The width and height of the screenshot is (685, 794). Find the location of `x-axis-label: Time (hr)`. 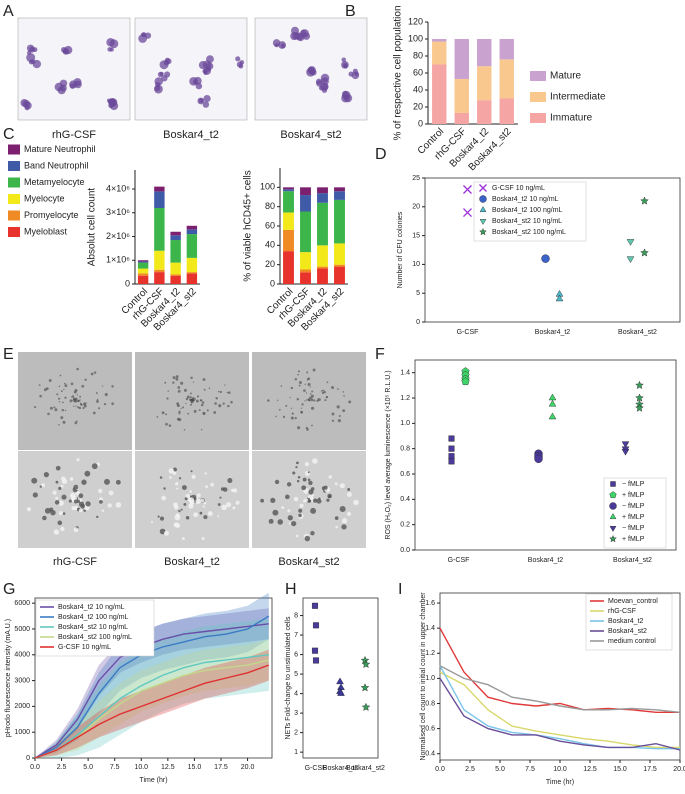

x-axis-label: Time (hr) is located at coordinates (153, 780).